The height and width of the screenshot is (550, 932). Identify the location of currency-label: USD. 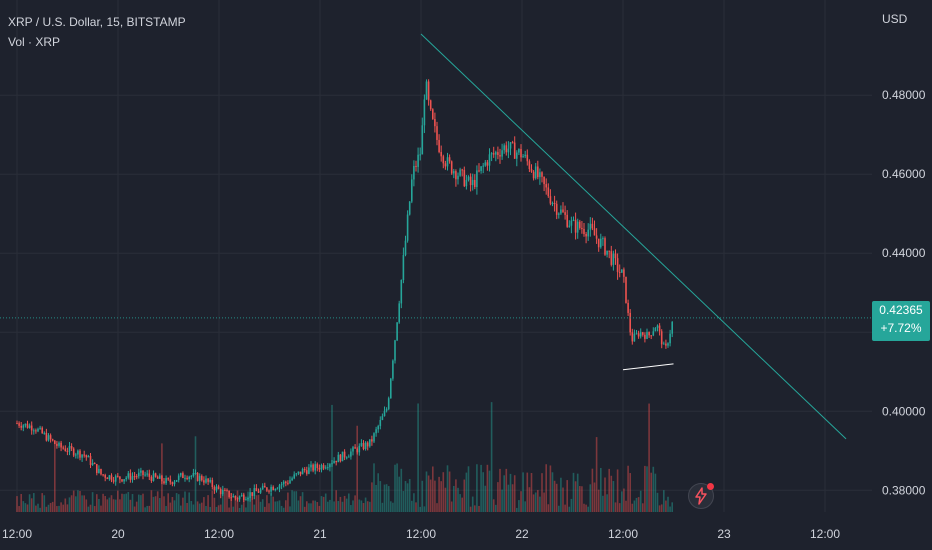
(895, 19).